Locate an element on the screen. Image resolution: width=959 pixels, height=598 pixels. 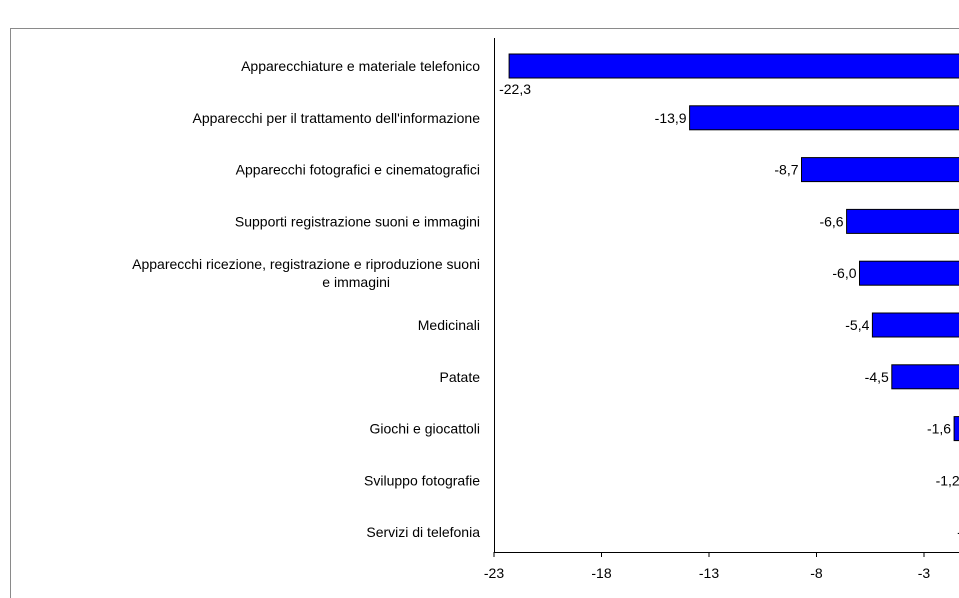
x-axis-ticks-group: -23 -18 -13 -8 -3 is located at coordinates (707, 566).